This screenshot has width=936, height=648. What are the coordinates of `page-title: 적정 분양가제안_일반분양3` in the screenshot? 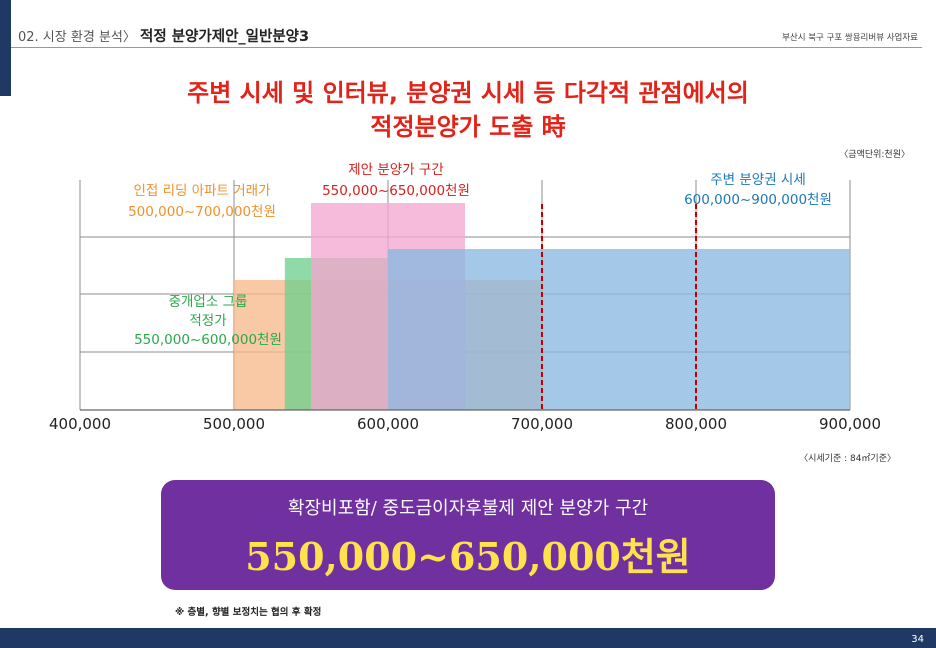 It's located at (224, 37).